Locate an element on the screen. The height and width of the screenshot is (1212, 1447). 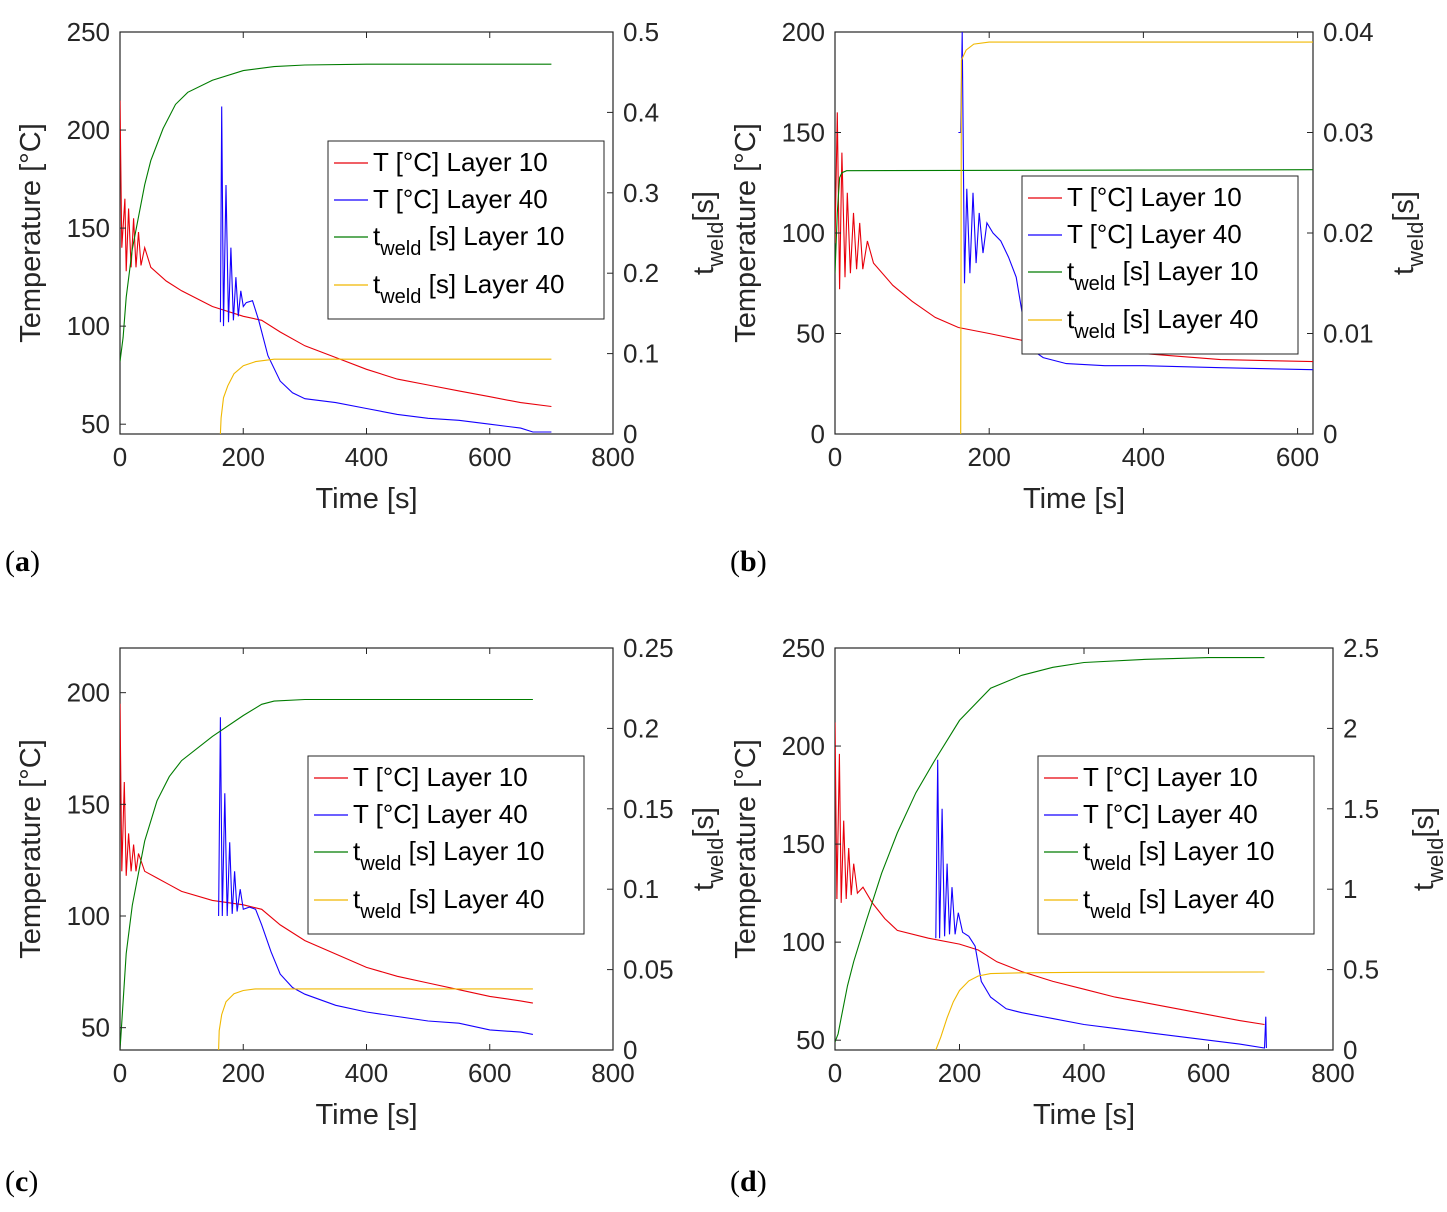
y-right-tick-label: 0.04 is located at coordinates (1348, 32).